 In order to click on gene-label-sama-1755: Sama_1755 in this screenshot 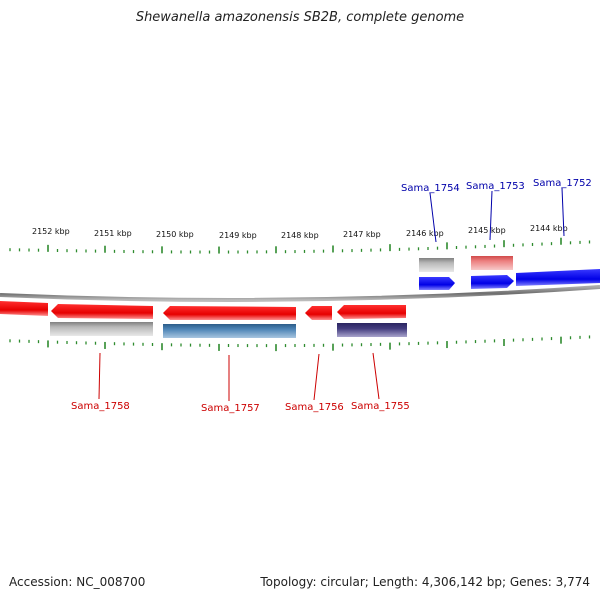, I will do `click(380, 406)`.